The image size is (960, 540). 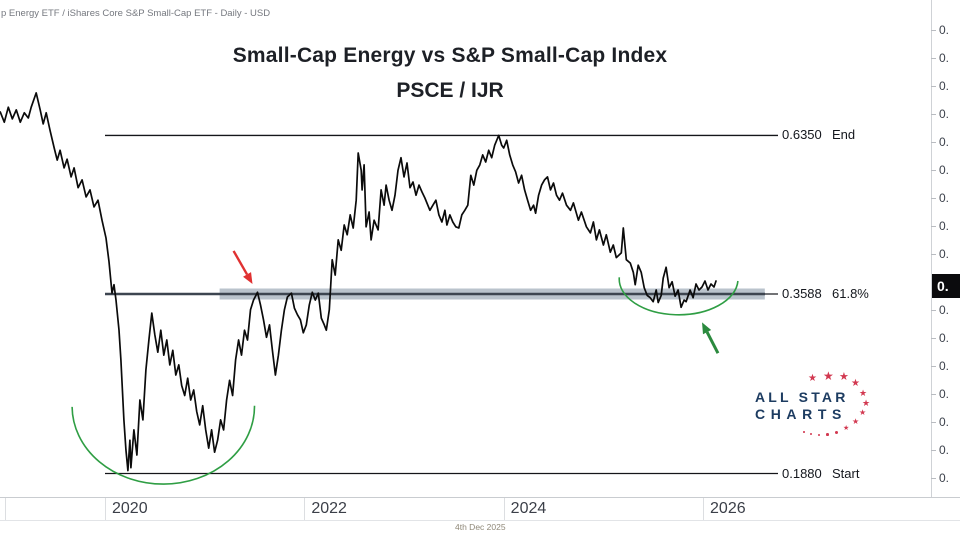 I want to click on level-tag-label: Start, so click(x=846, y=473).